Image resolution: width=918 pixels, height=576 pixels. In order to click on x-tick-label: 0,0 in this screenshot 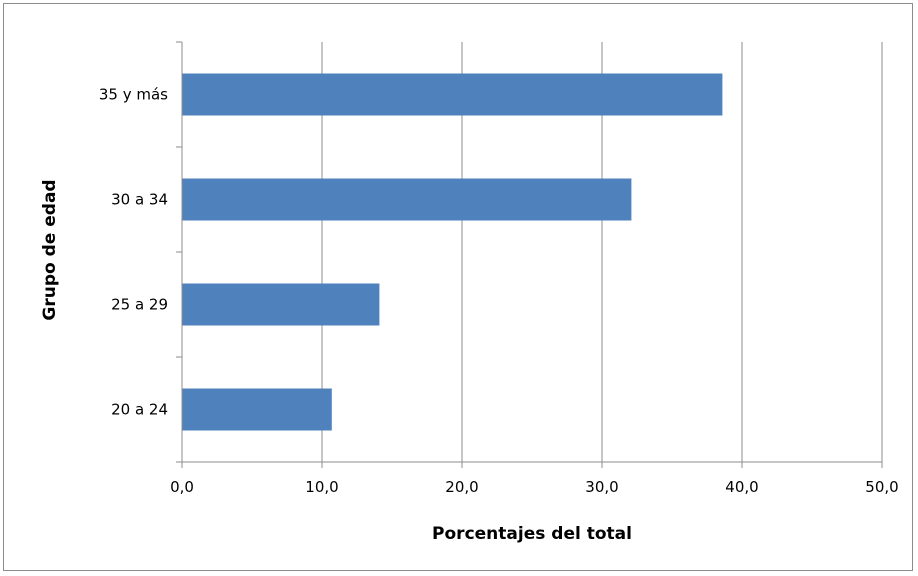, I will do `click(182, 487)`.